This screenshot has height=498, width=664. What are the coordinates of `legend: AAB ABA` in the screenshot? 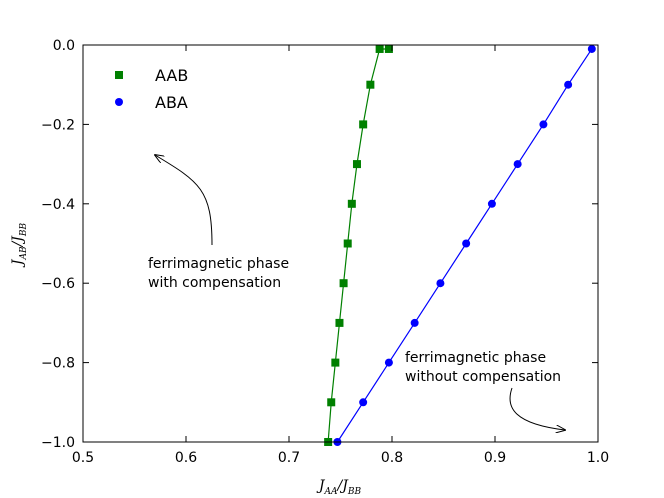 It's located at (151, 89).